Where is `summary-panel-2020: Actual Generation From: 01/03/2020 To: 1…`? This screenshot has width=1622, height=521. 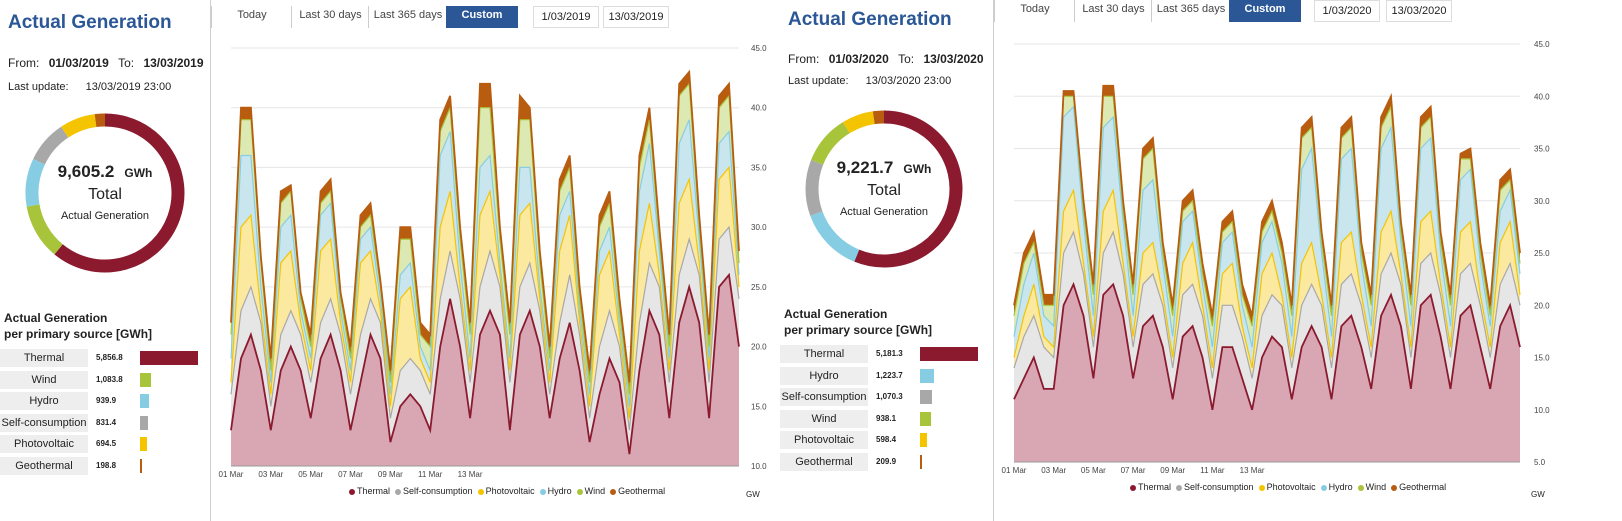
summary-panel-2020: Actual Generation From: 01/03/2020 To: 1… is located at coordinates (886, 260).